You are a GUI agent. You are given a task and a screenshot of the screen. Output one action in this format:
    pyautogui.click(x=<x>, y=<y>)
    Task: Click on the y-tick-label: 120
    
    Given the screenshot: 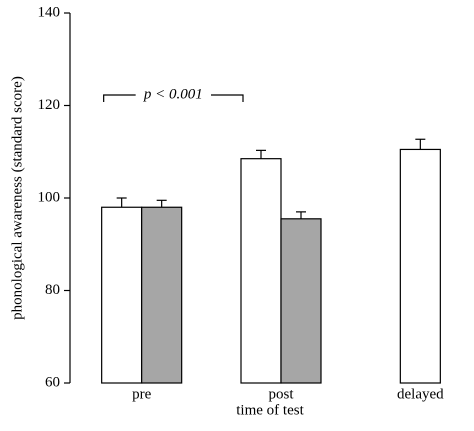 What is the action you would take?
    pyautogui.click(x=49, y=105)
    